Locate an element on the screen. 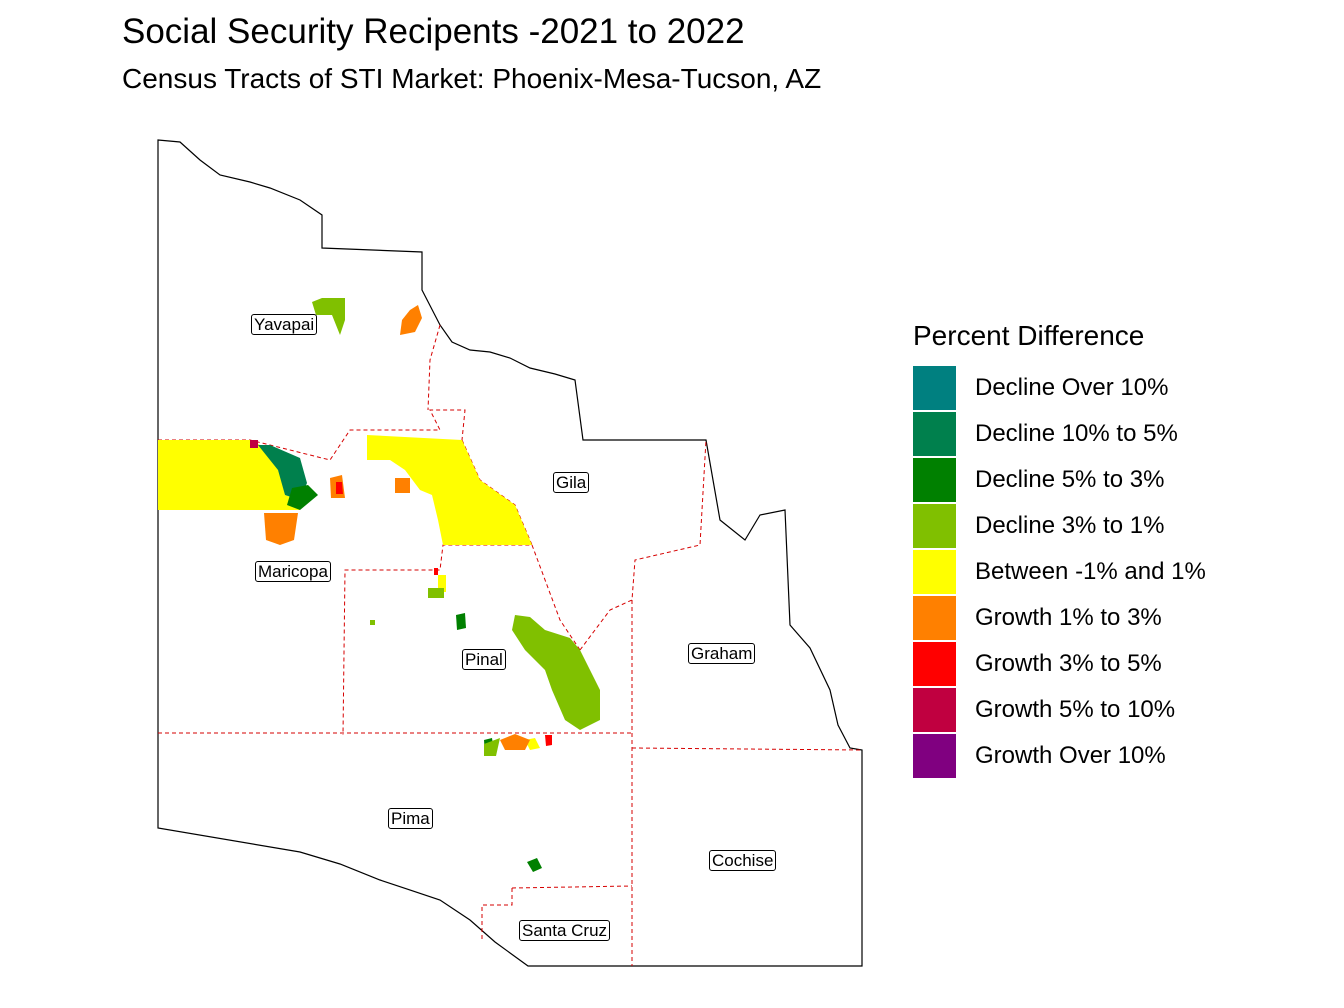 The height and width of the screenshot is (1008, 1344). map-title: Social Security Recipents -2021 to 2022 is located at coordinates (433, 31).